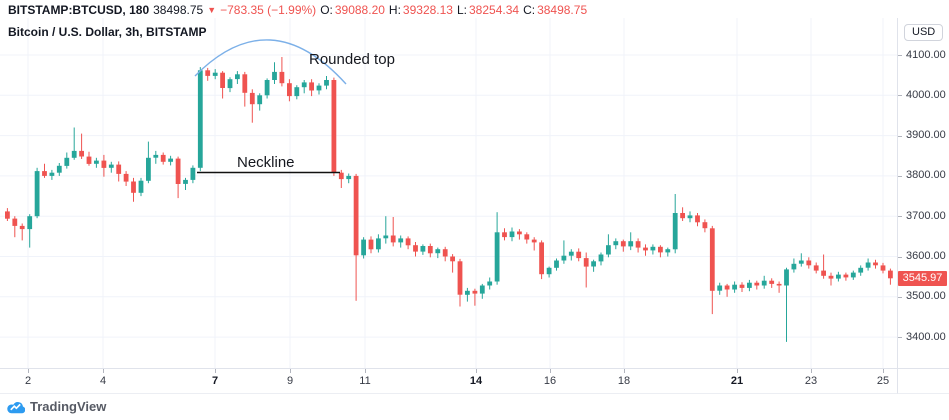 Image resolution: width=949 pixels, height=420 pixels. What do you see at coordinates (266, 162) in the screenshot?
I see `neckline-annotation-label: Neckline` at bounding box center [266, 162].